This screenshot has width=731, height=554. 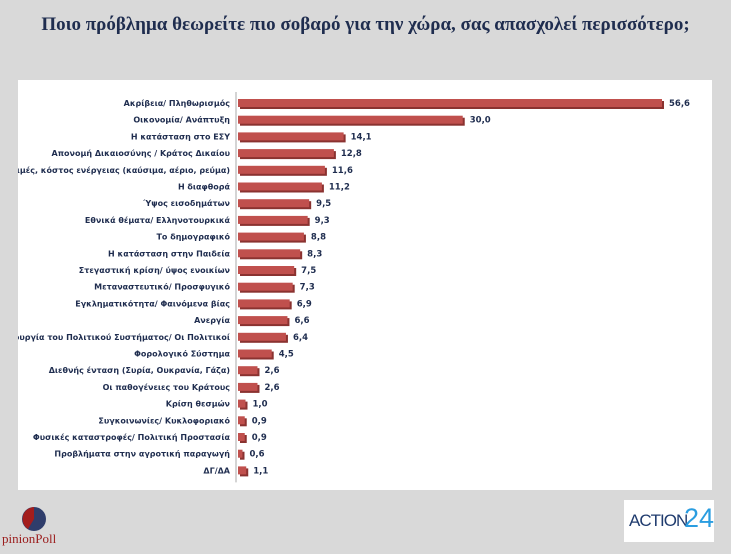 I want to click on data-label: 6,6, so click(x=301, y=321).